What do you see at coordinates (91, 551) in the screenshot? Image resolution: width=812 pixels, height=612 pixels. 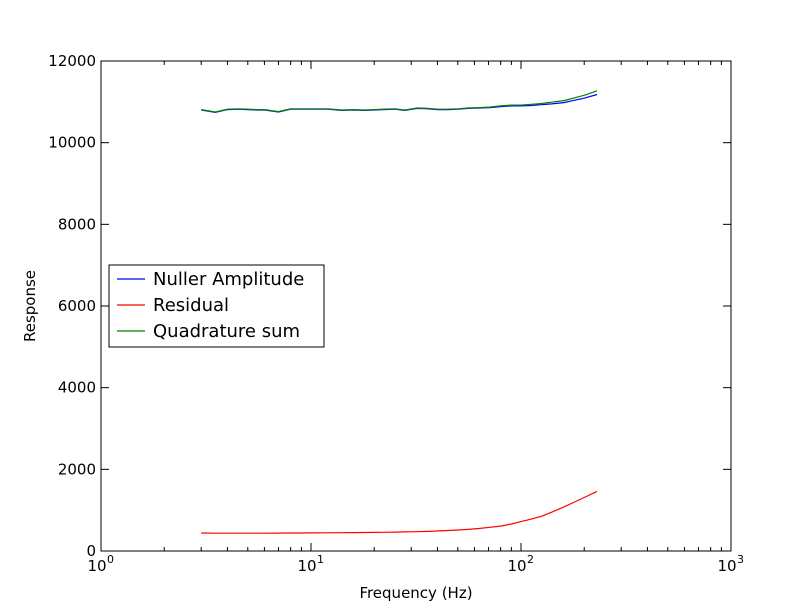 I see `y-tick-label: 0` at bounding box center [91, 551].